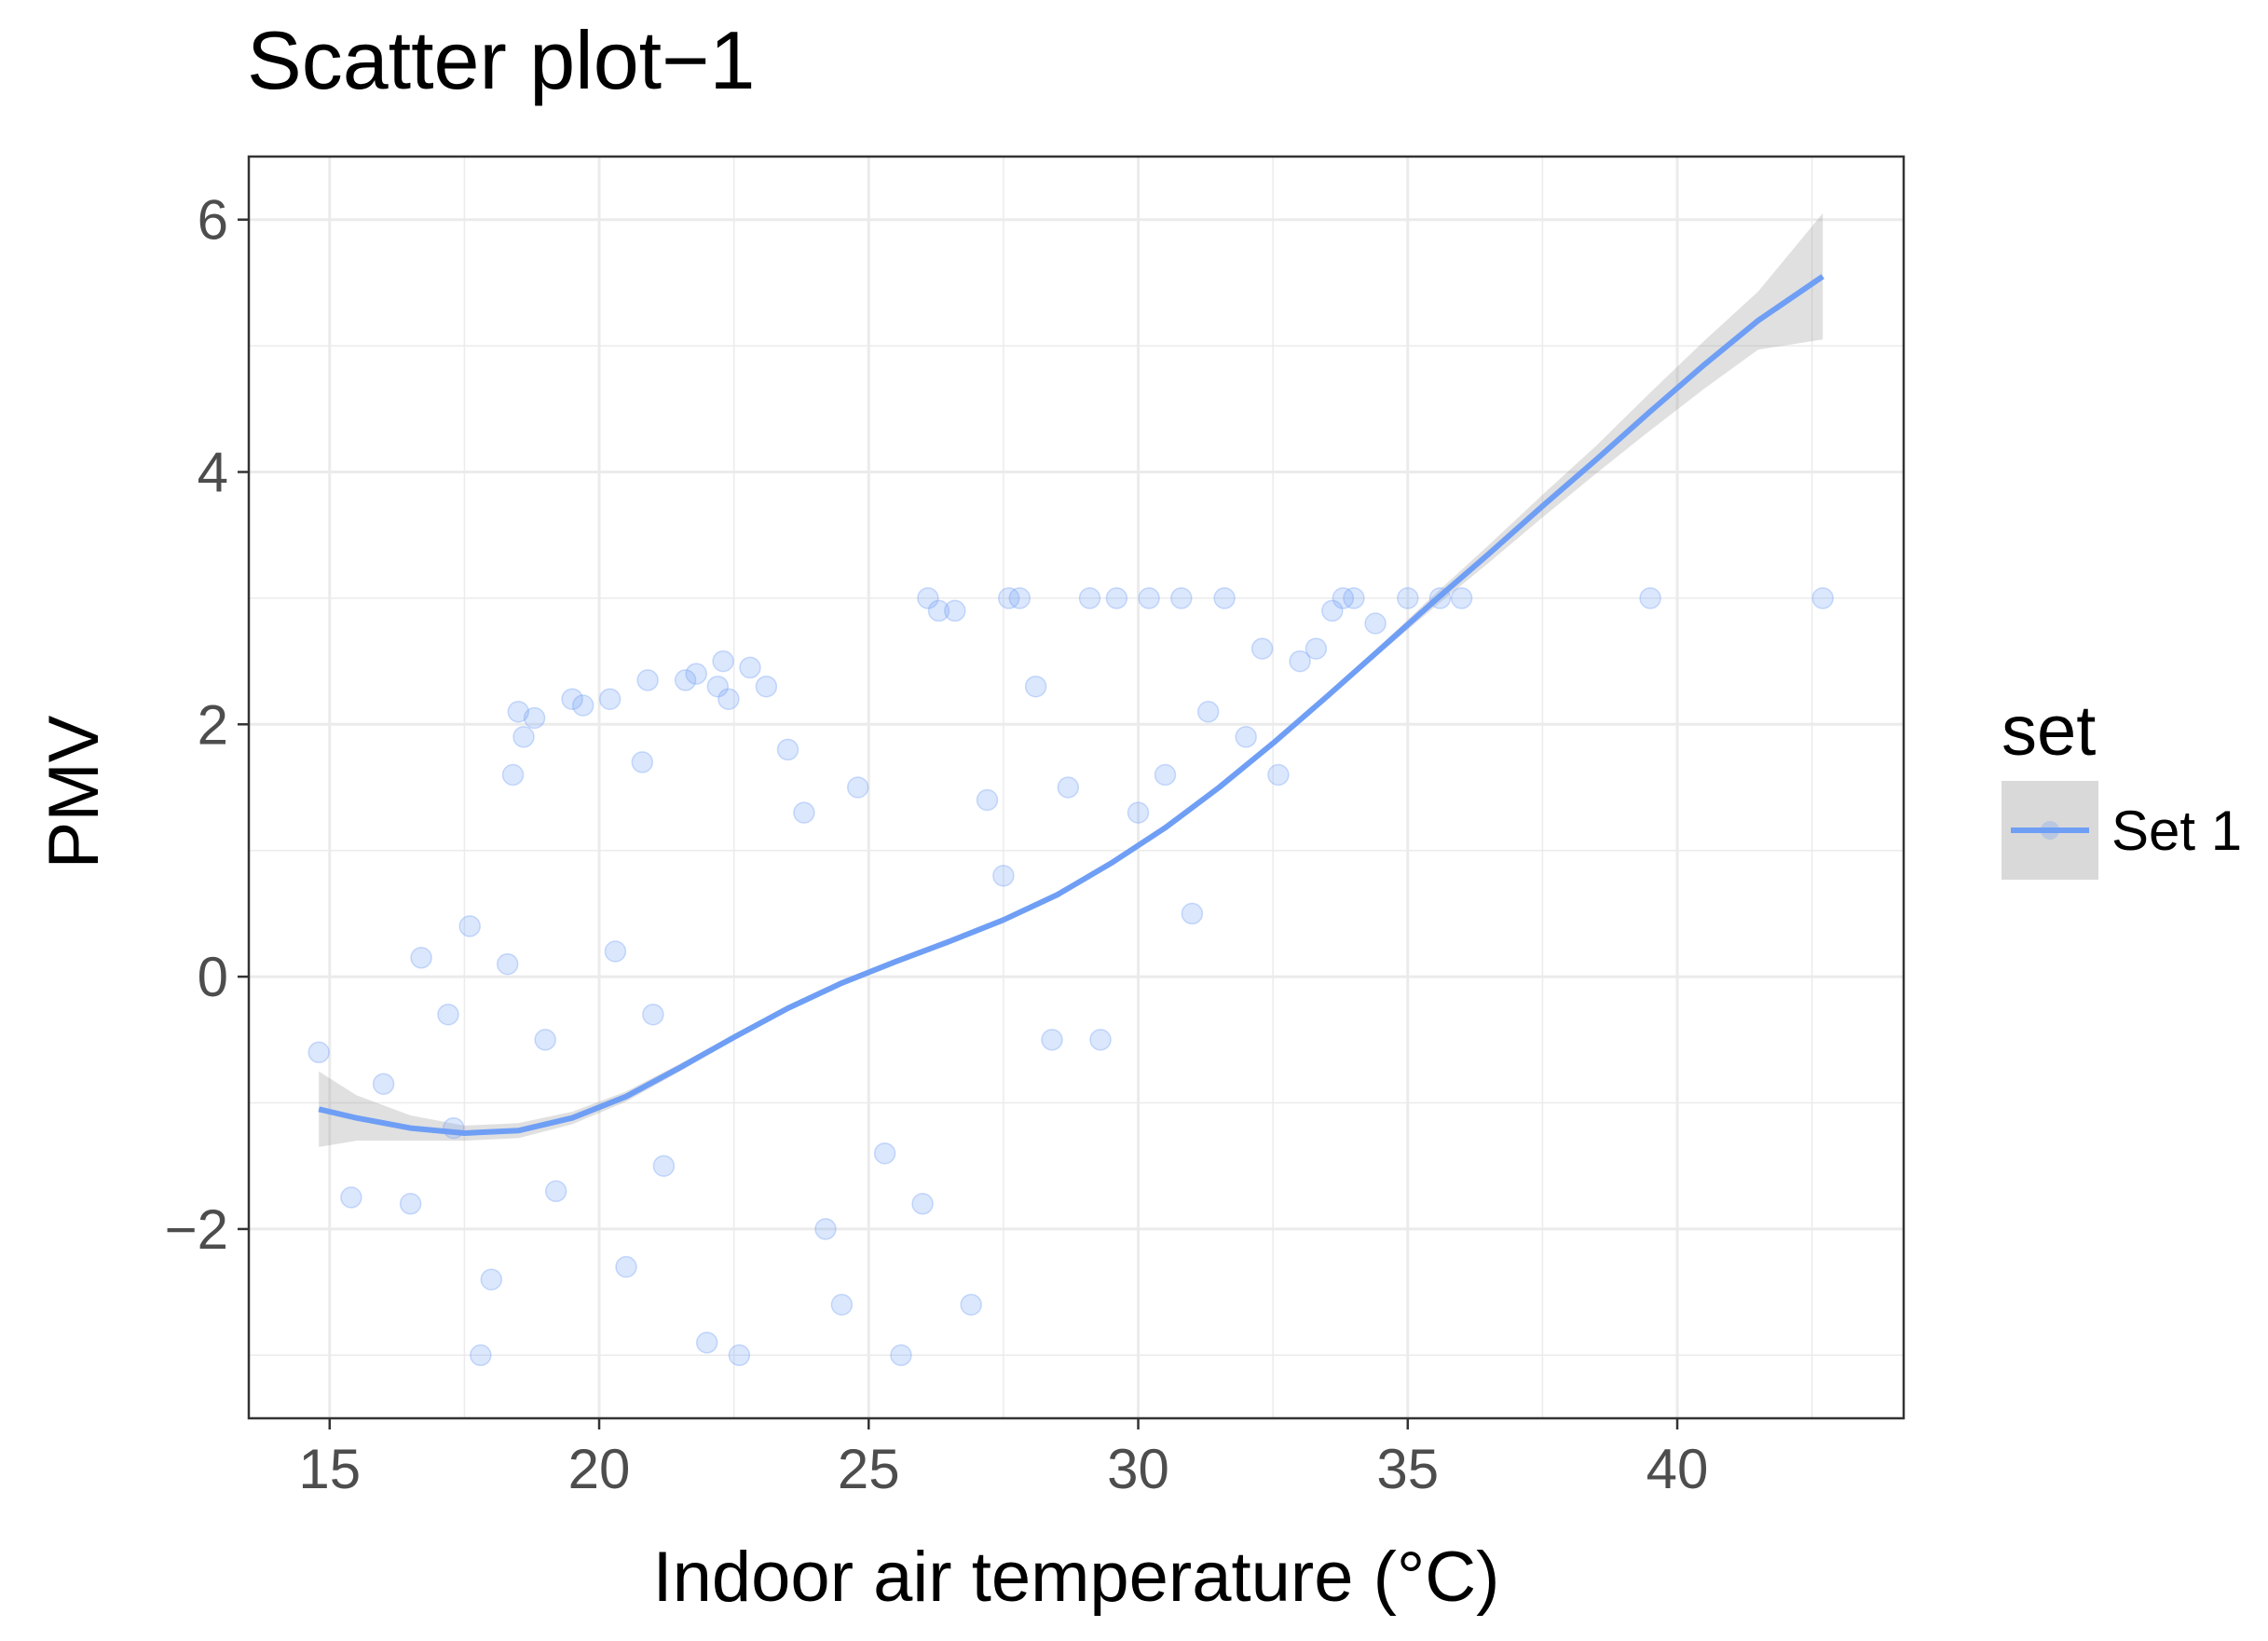  What do you see at coordinates (196, 1229) in the screenshot?
I see `y-tick-label: −2` at bounding box center [196, 1229].